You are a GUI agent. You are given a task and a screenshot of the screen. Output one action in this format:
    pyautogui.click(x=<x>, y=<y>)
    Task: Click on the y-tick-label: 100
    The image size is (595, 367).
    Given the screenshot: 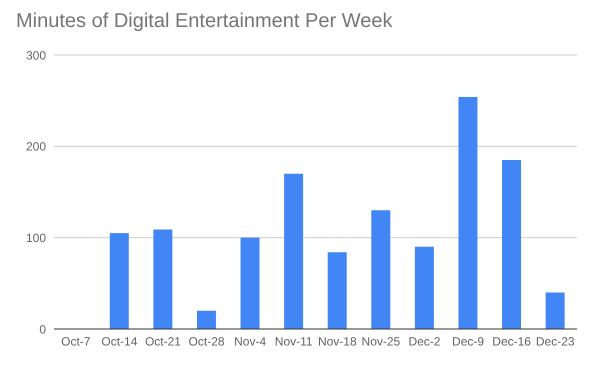 What is the action you would take?
    pyautogui.click(x=36, y=237)
    